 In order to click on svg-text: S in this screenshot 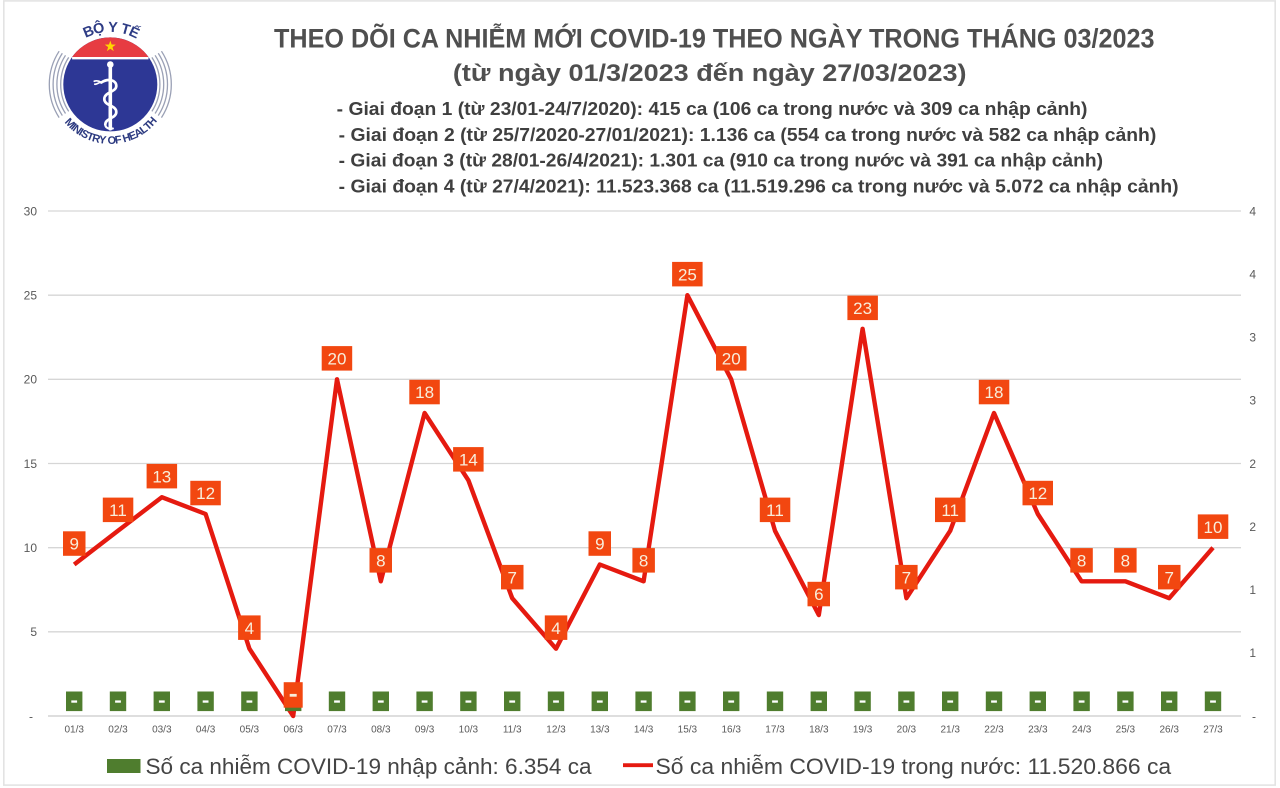, I will do `click(85, 135)`.